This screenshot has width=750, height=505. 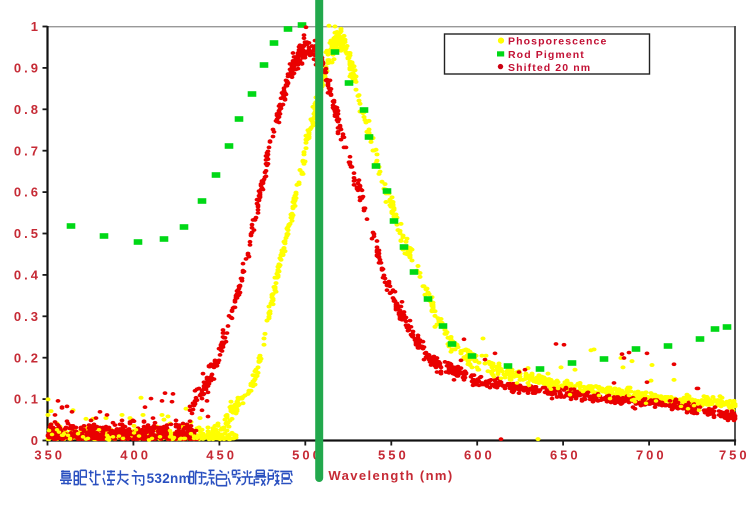 I want to click on svg-text: 0.5, so click(x=27, y=233).